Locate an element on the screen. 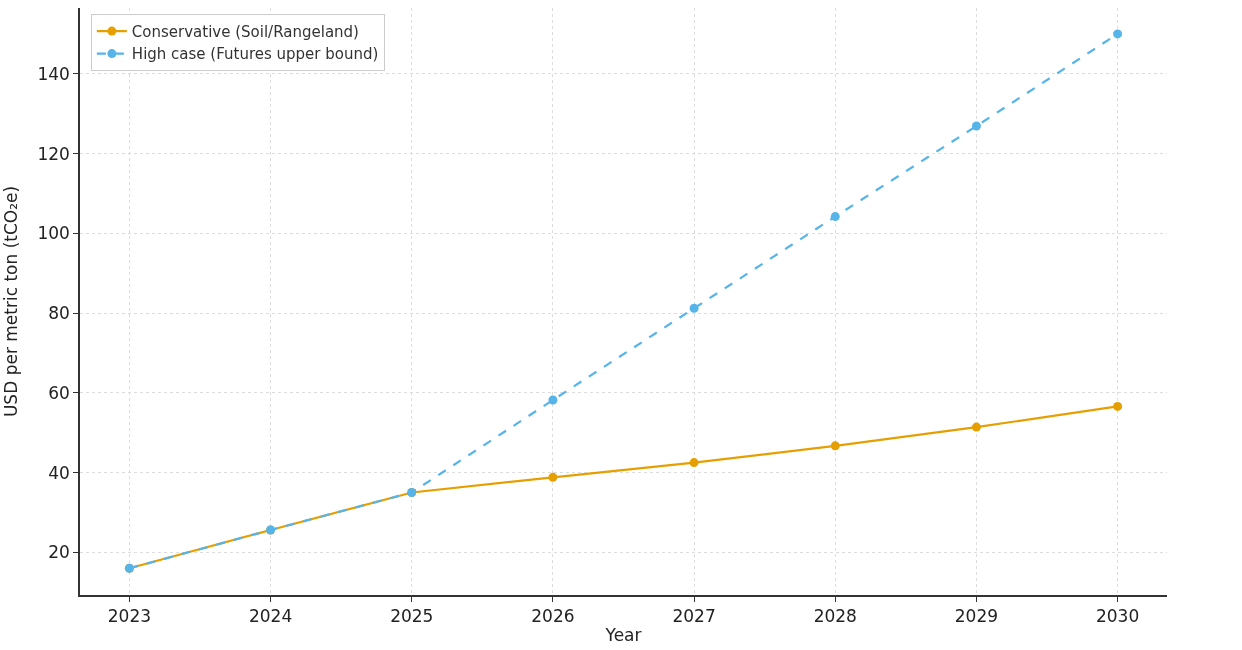 This screenshot has width=1242, height=650. x-axis-title: Year is located at coordinates (623, 635).